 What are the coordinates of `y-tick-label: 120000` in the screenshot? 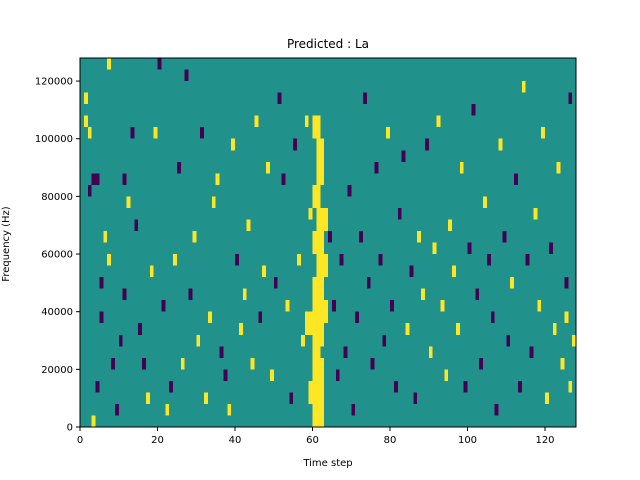 It's located at (54, 82).